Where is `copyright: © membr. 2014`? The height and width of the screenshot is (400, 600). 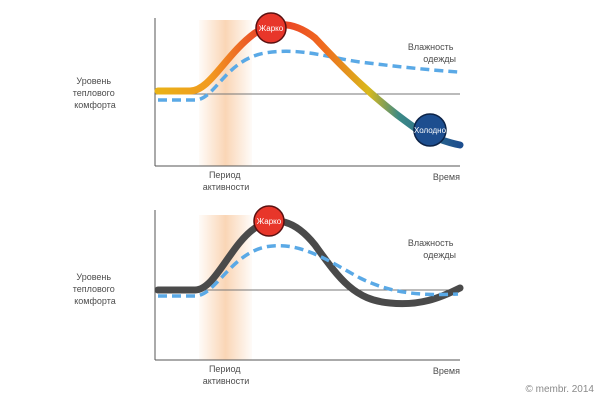
copyright: © membr. 2014 is located at coordinates (559, 389).